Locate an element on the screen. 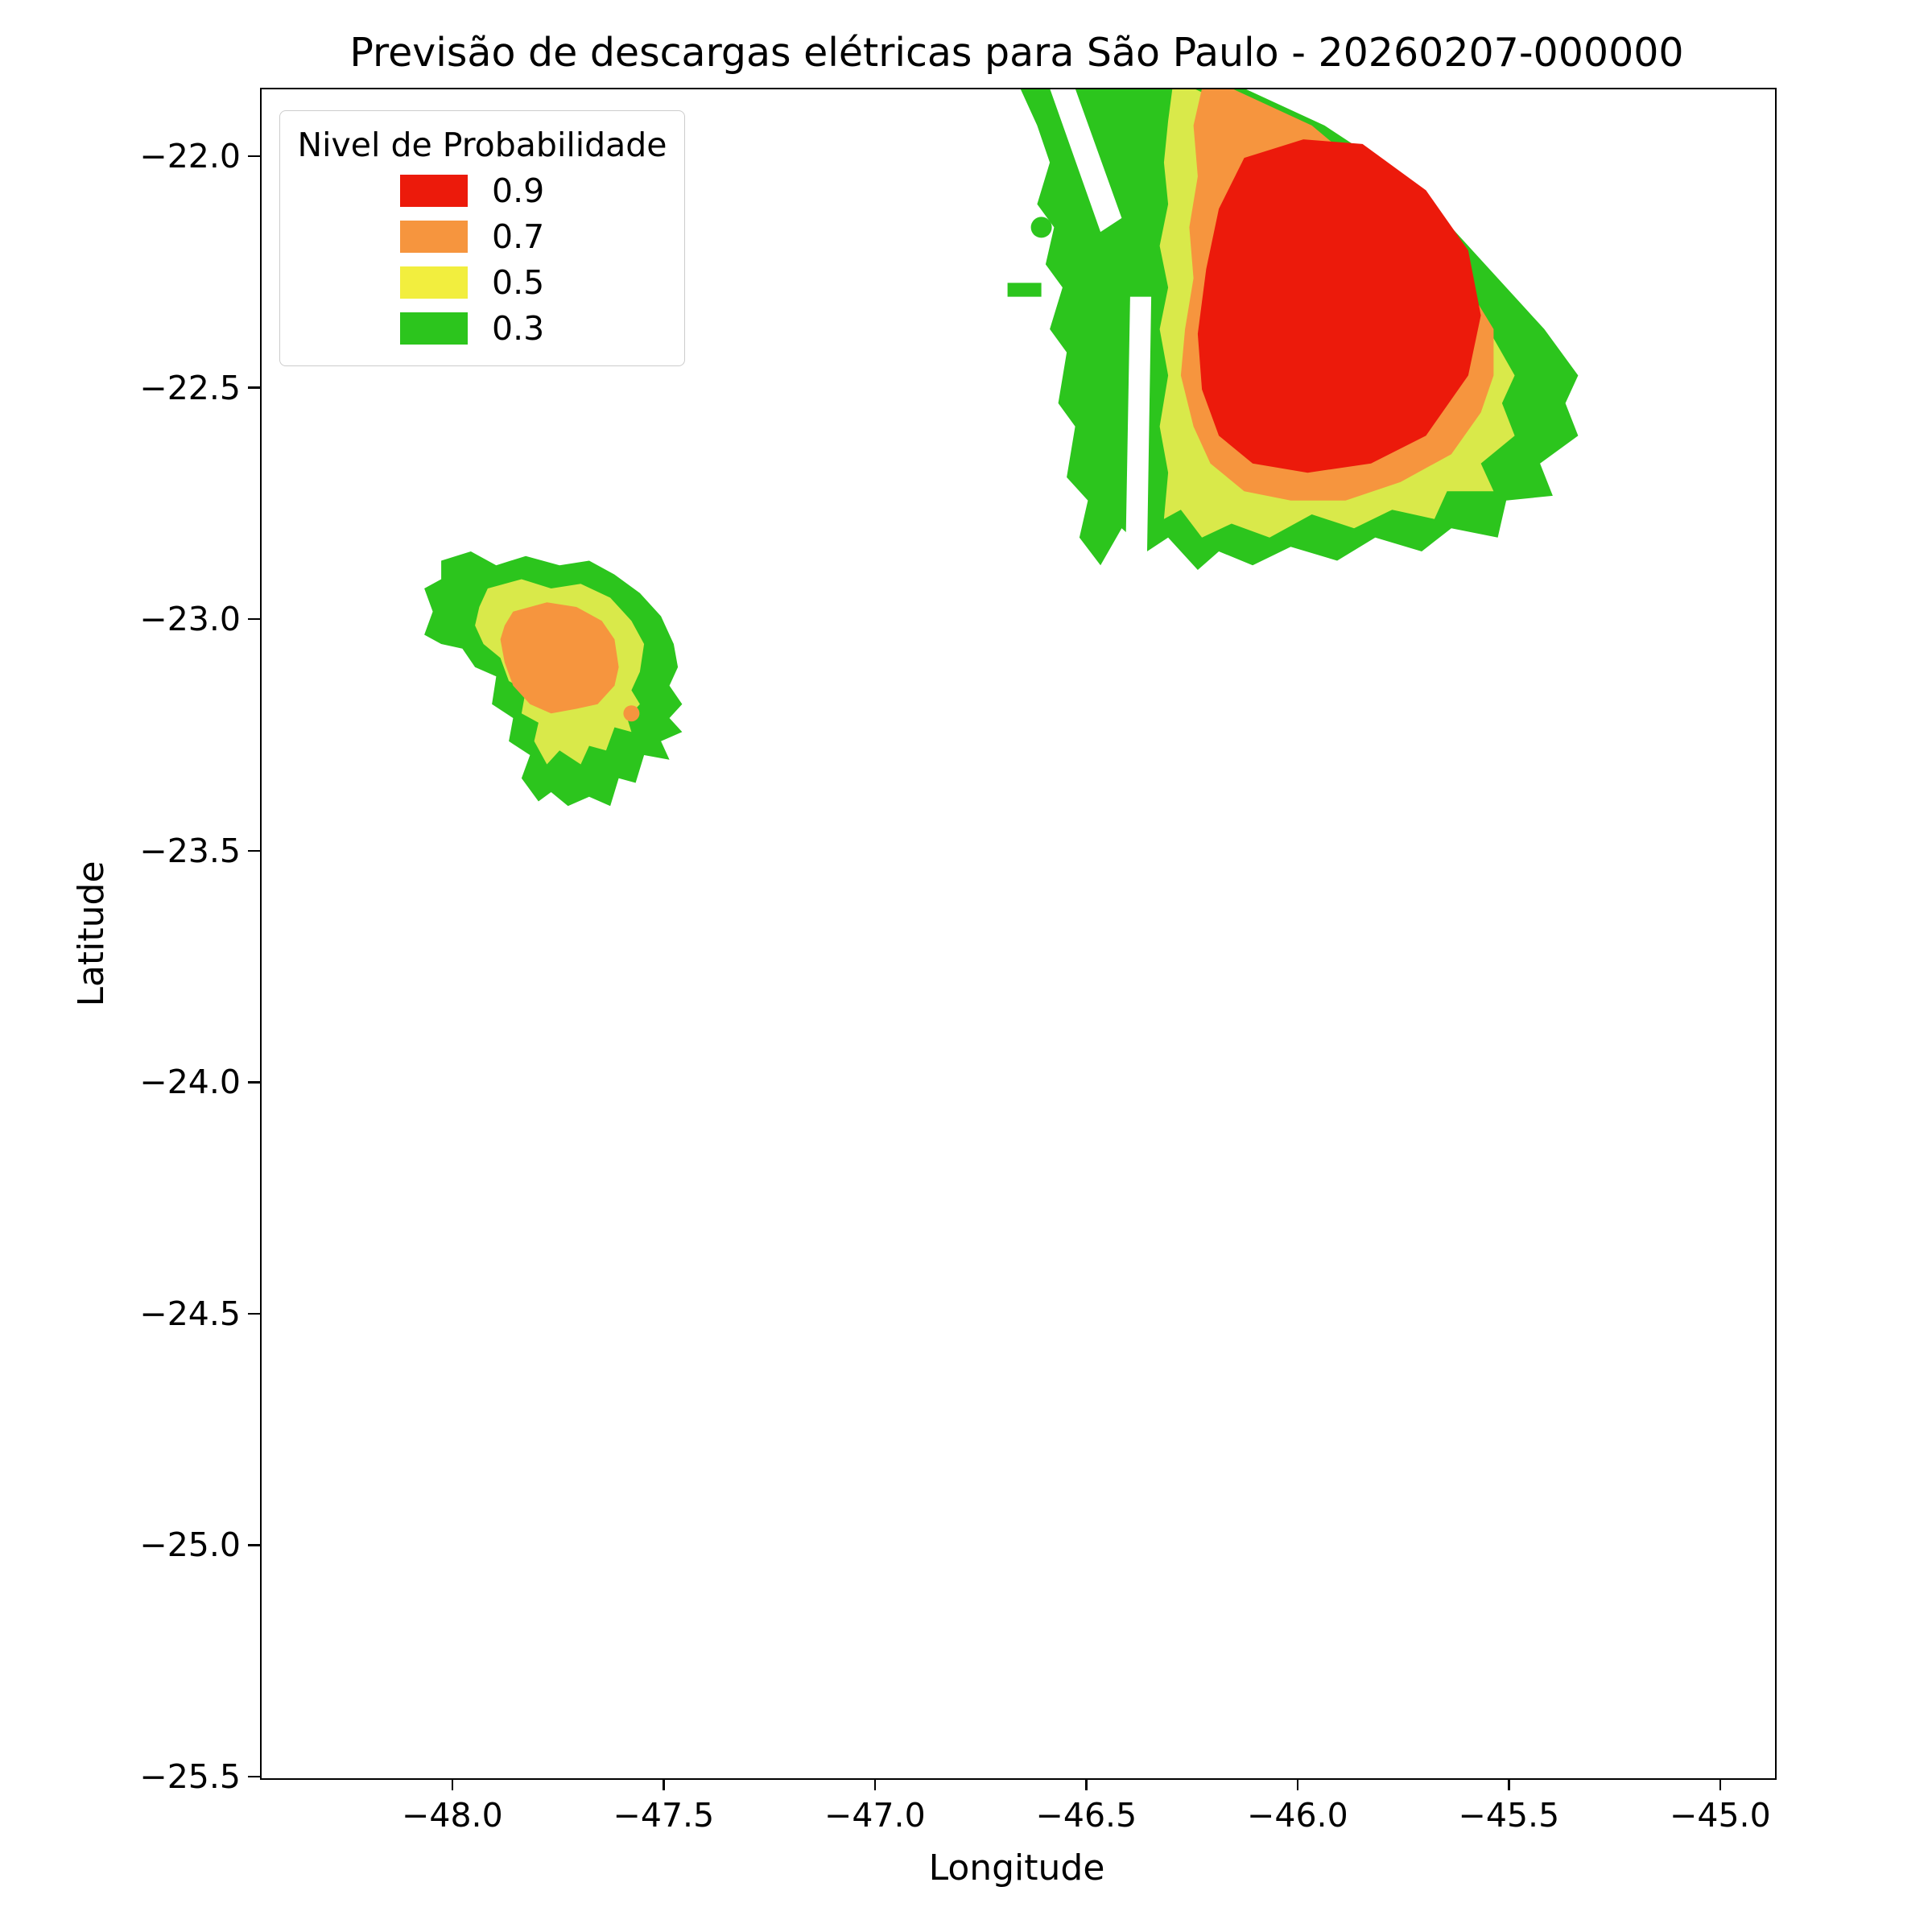  x-axis-label: Longitude is located at coordinates (1016, 1868).